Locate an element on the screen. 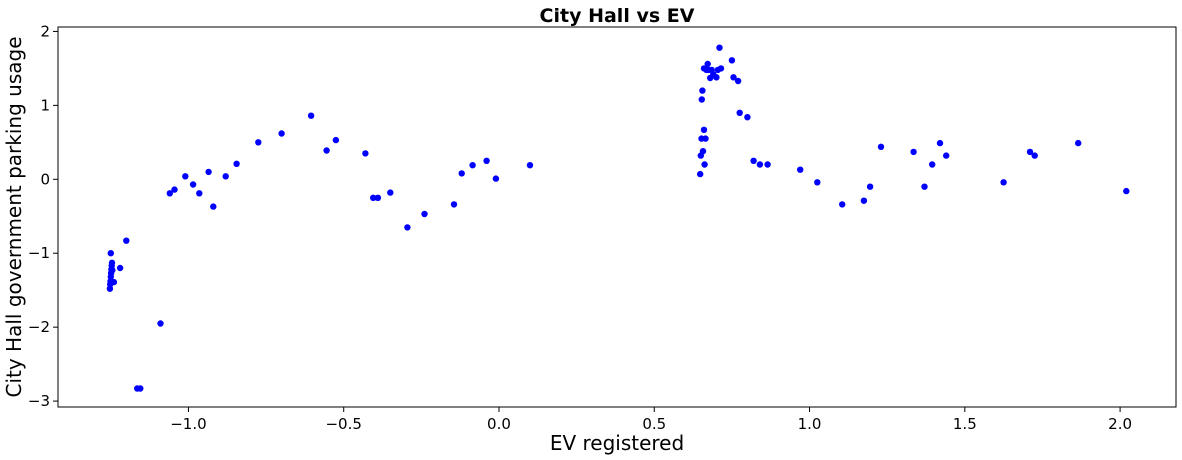 This screenshot has height=460, width=1182. x-axis-ticks: −1.0 −0.5 0.0 0.5 1.0 1.5 2.0 is located at coordinates (651, 420).